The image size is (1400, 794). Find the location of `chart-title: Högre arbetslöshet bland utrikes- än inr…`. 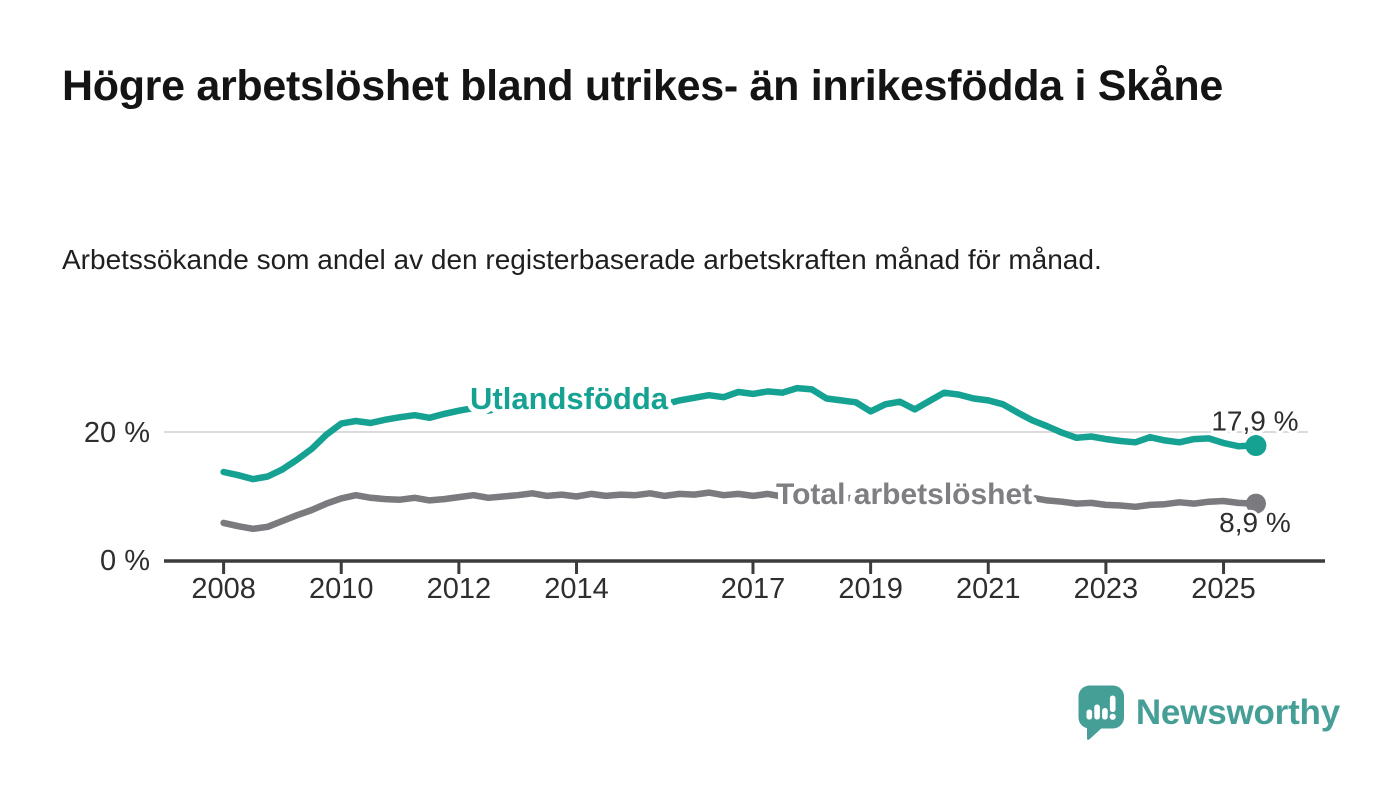

chart-title: Högre arbetslöshet bland utrikes- än inr… is located at coordinates (642, 86).